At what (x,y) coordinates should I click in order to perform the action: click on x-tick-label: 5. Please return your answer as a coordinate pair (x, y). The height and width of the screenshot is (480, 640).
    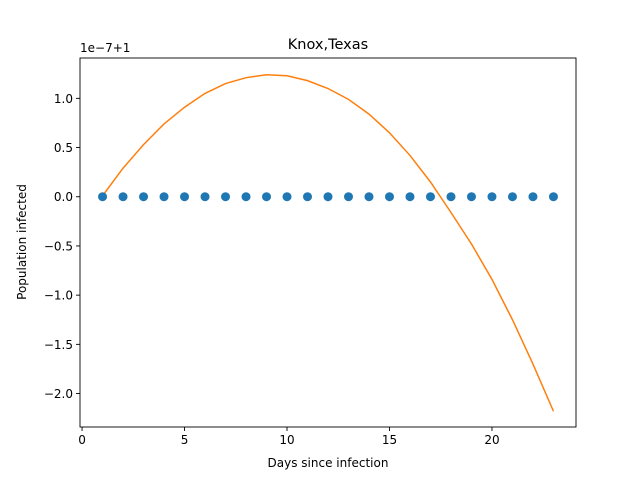
    Looking at the image, I should click on (185, 440).